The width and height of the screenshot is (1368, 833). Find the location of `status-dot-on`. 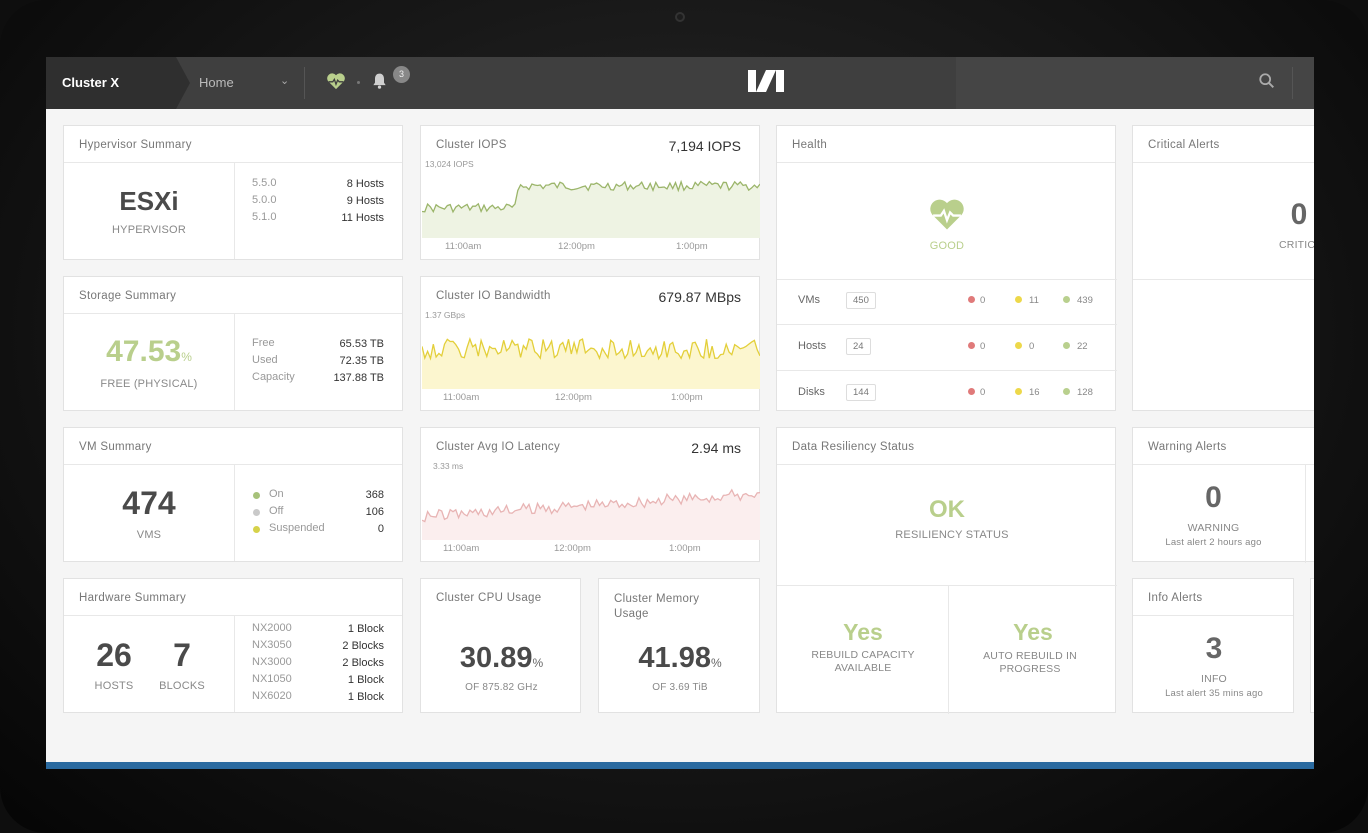

status-dot-on is located at coordinates (256, 495).